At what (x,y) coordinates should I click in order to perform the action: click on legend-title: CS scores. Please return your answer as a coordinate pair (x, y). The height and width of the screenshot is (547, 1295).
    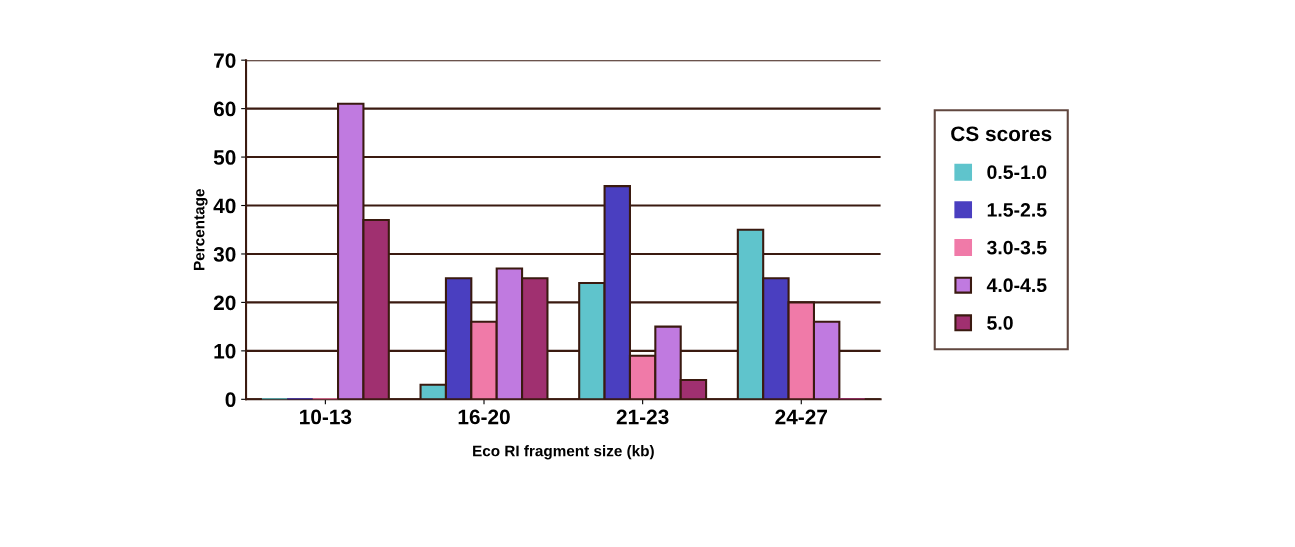
    Looking at the image, I should click on (1001, 134).